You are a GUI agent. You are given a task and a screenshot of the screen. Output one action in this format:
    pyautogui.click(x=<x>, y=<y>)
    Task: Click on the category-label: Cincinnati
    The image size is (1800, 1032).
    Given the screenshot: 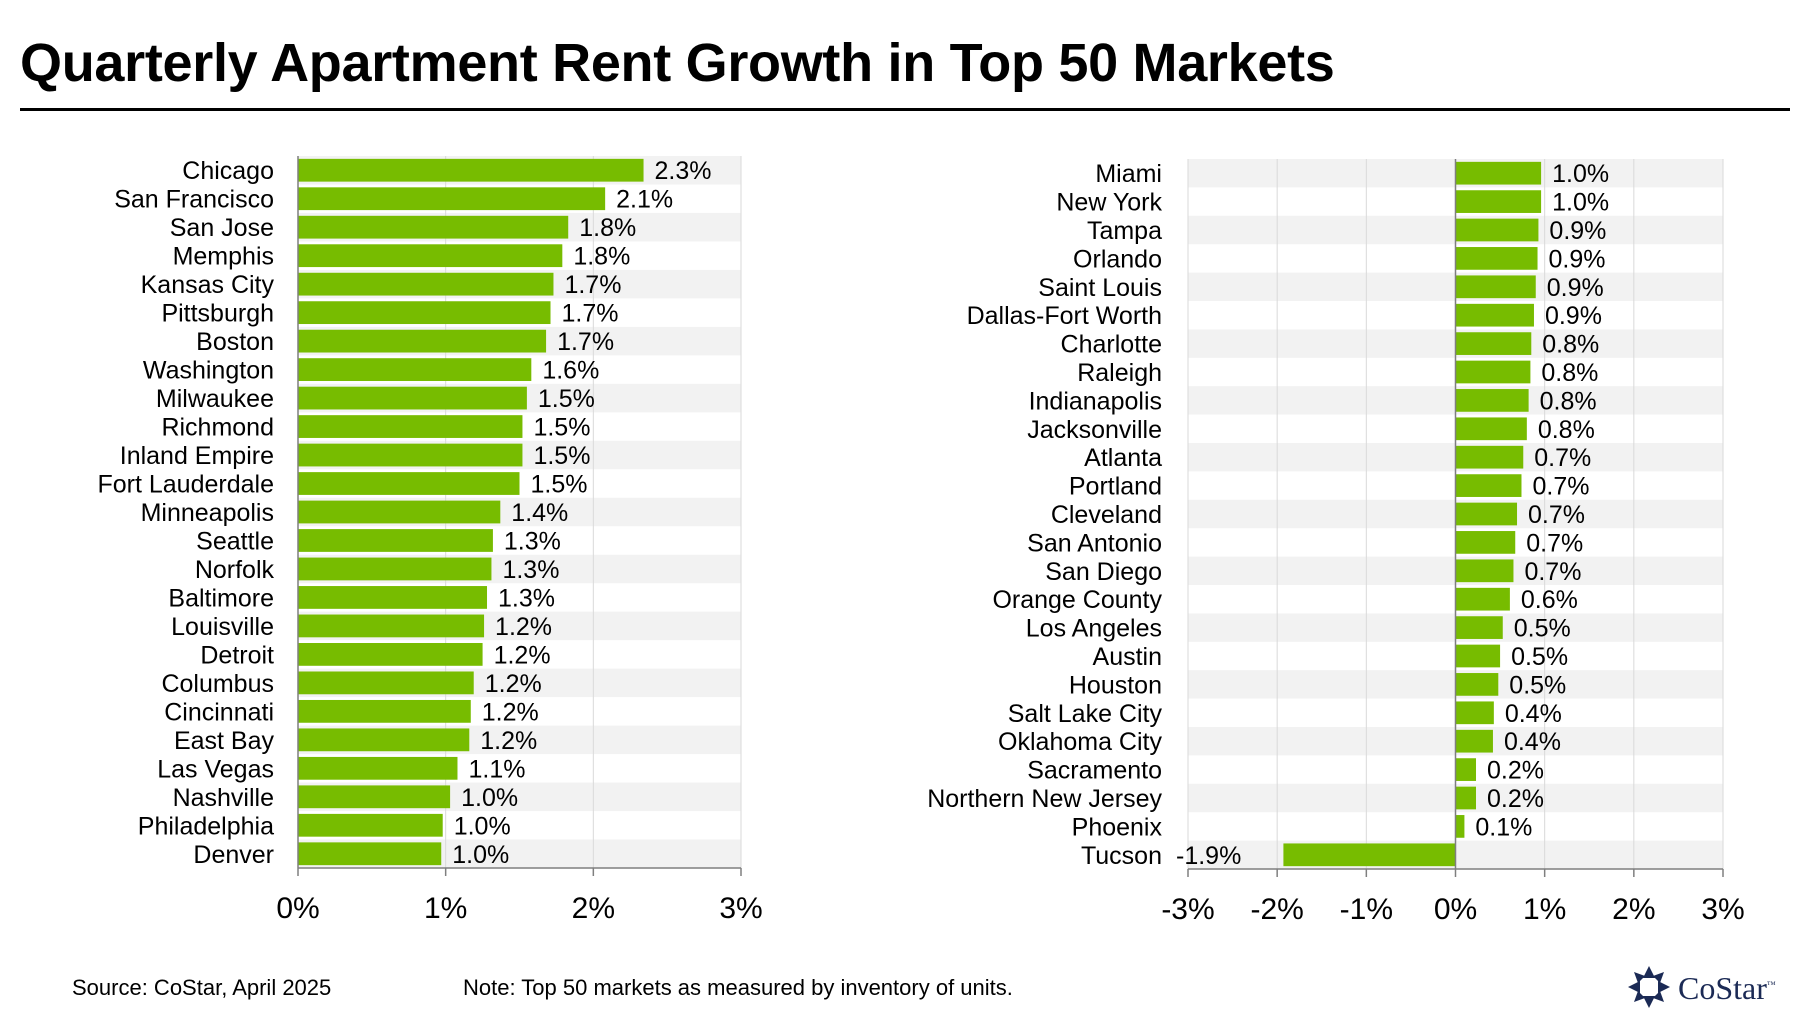 What is the action you would take?
    pyautogui.click(x=219, y=712)
    